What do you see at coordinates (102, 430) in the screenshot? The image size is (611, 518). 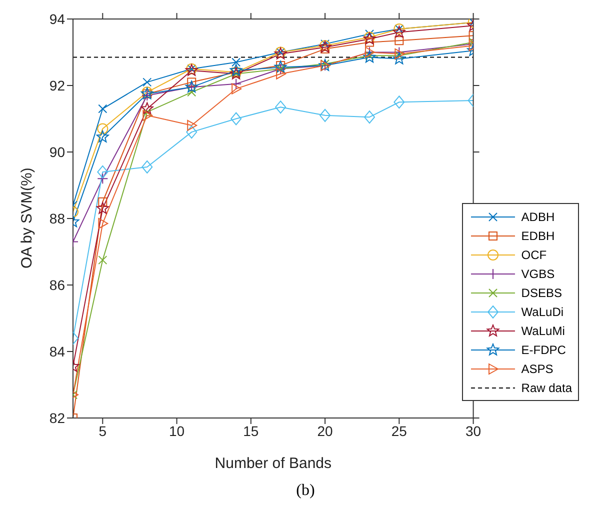 I see `x-tick-label: 5` at bounding box center [102, 430].